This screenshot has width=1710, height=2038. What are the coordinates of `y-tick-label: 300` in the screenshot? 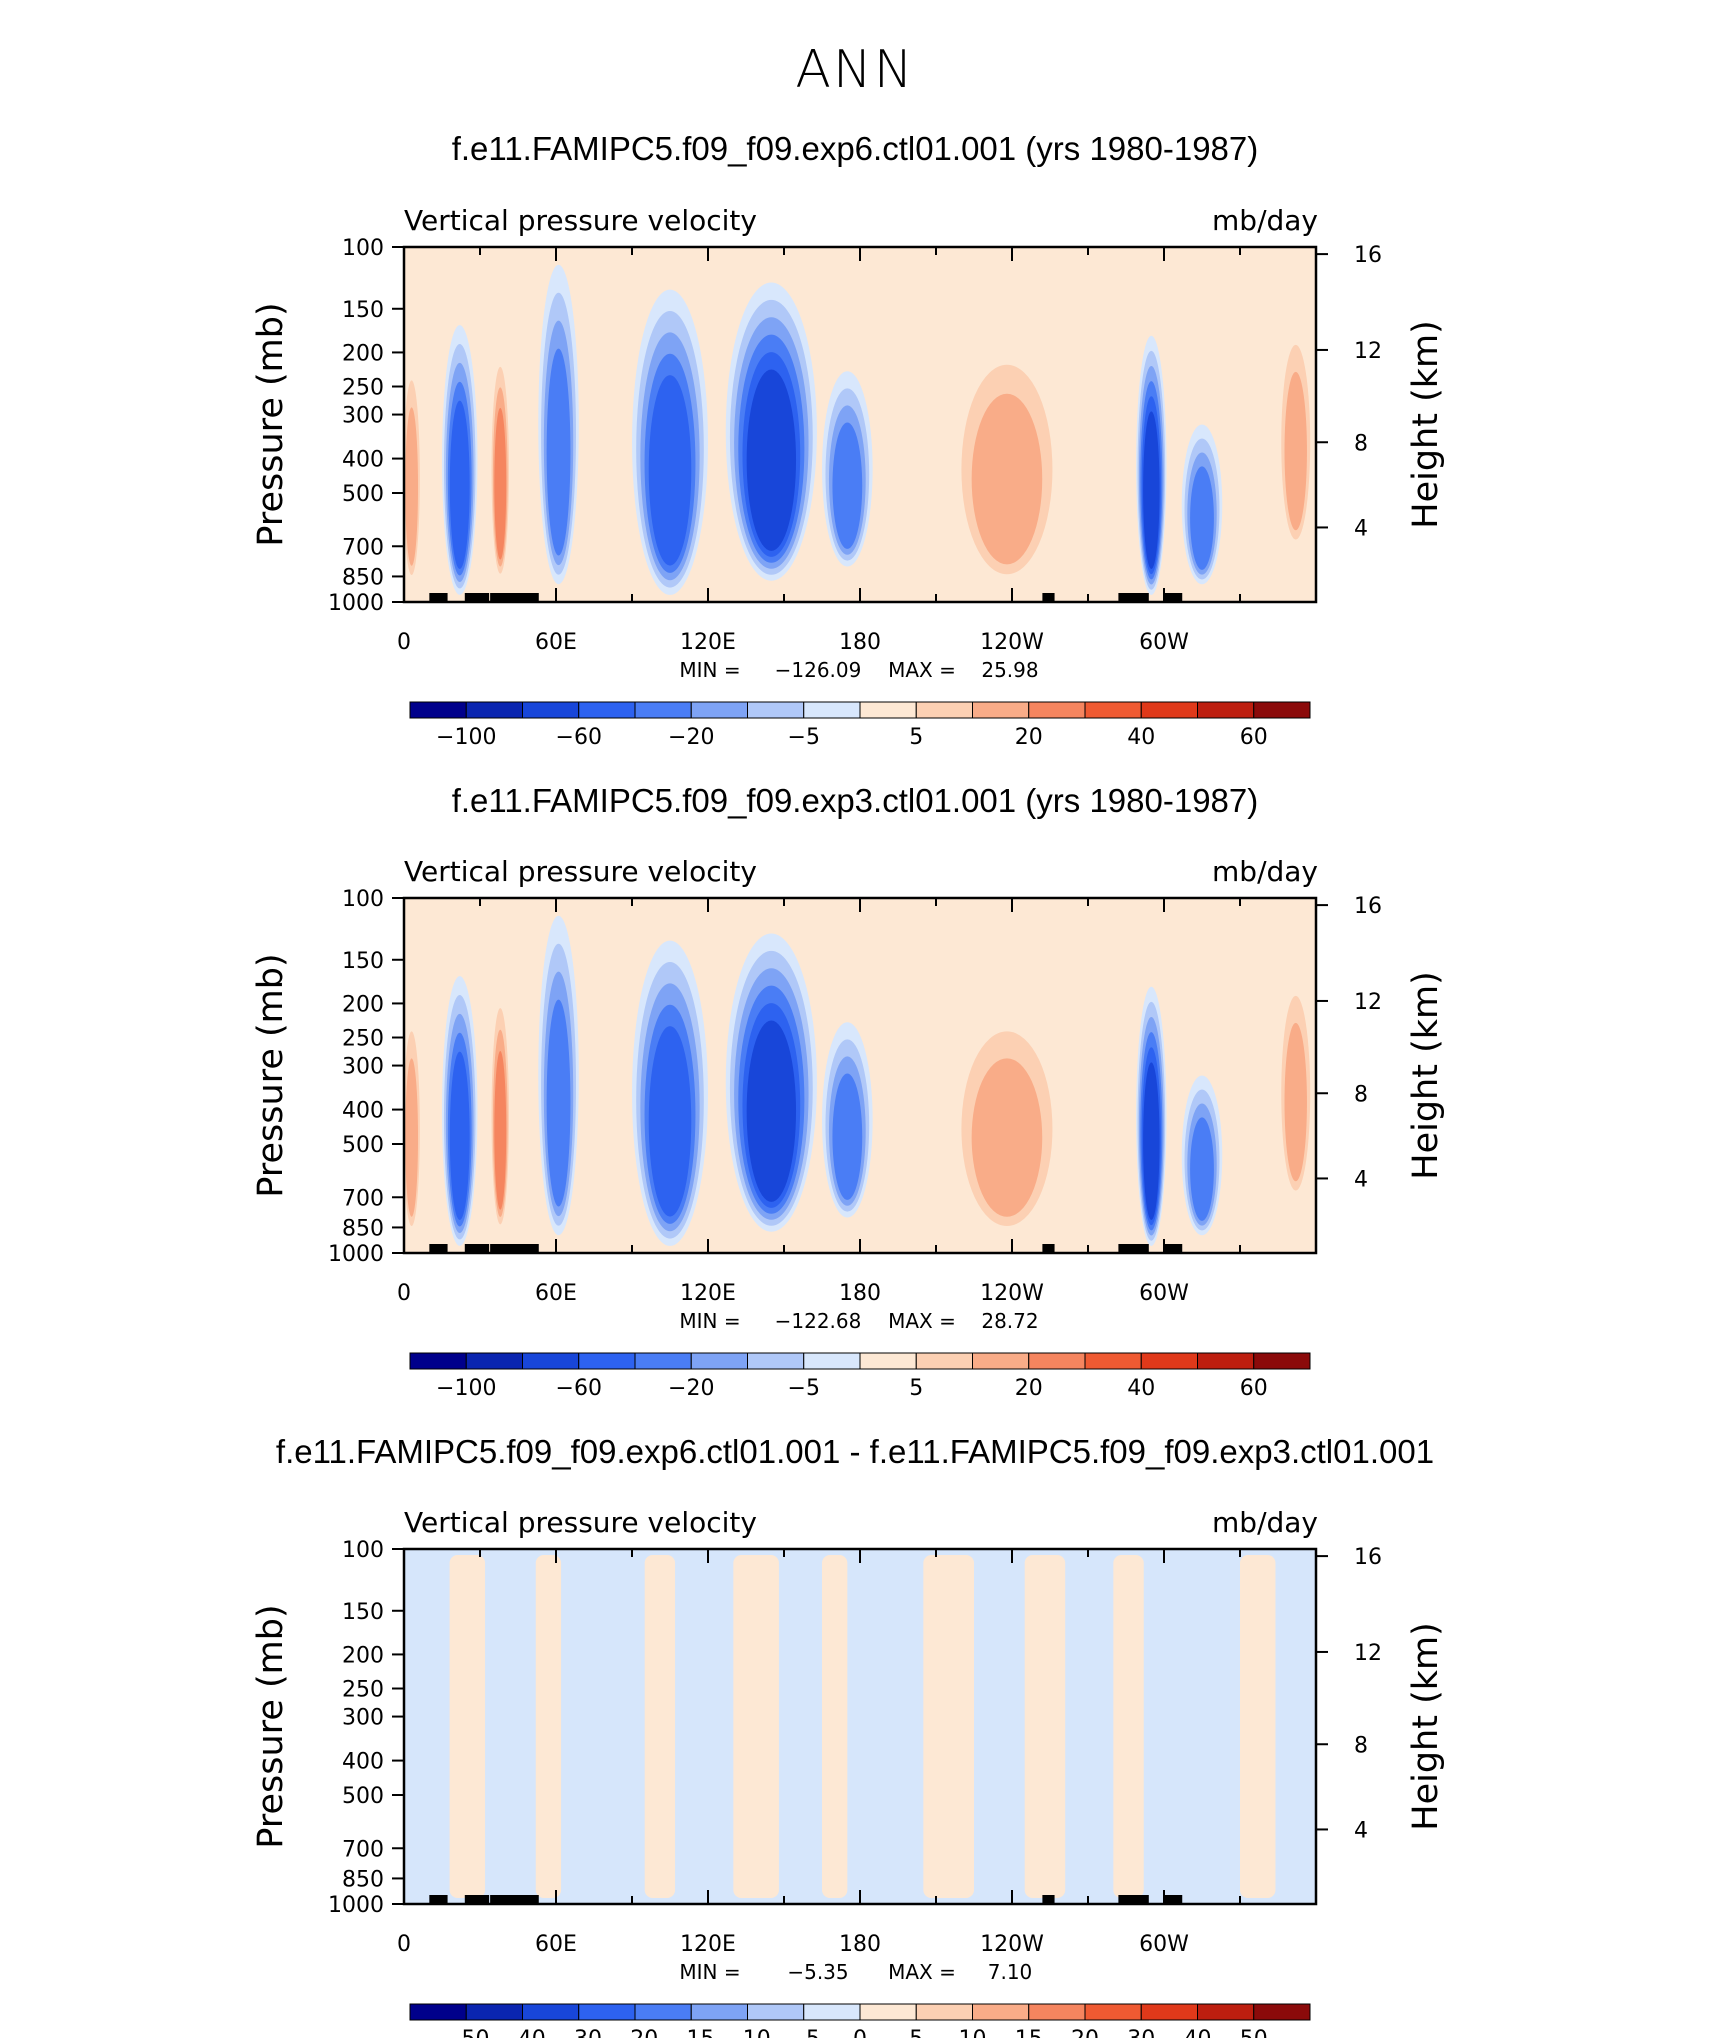 It's located at (363, 1718).